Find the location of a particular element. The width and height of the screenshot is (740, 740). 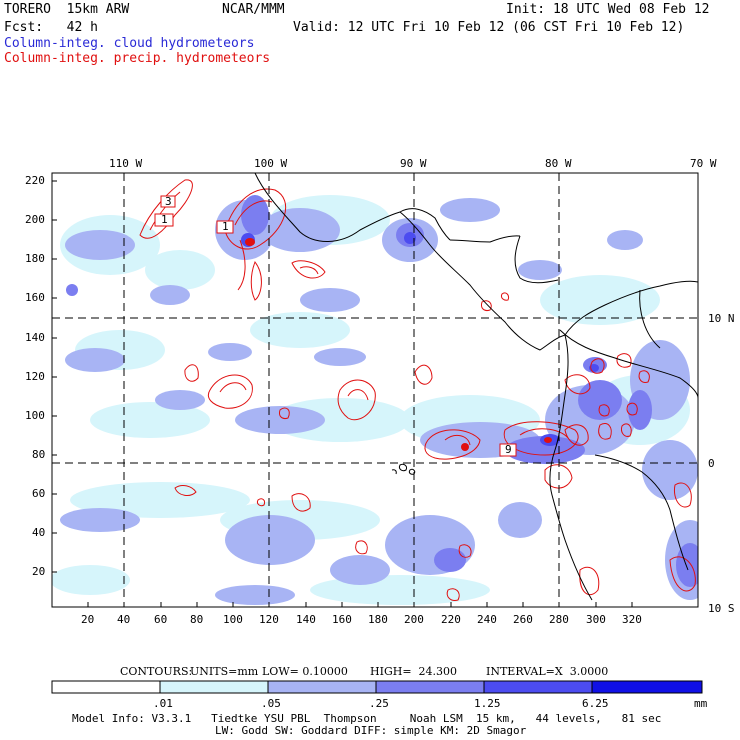

x-tick-label: 240 is located at coordinates (487, 619).